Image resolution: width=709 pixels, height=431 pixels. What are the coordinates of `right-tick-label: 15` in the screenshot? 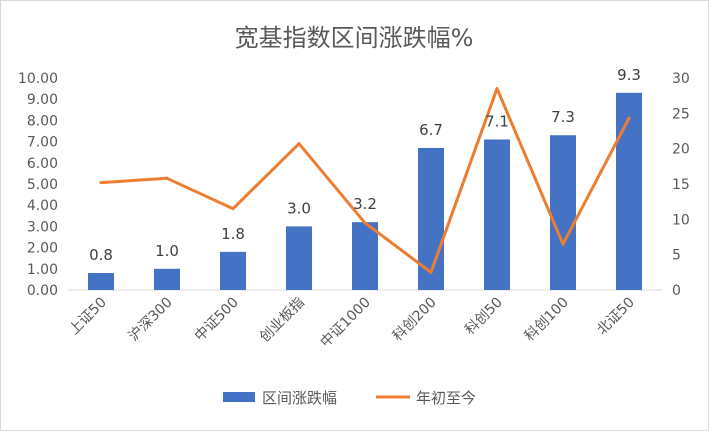 It's located at (681, 185).